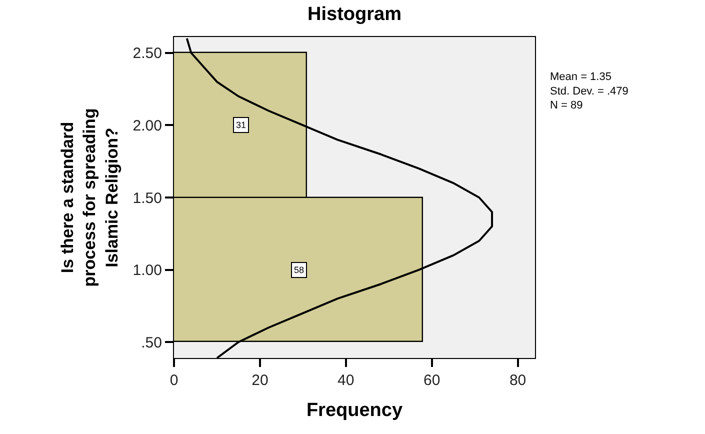 The width and height of the screenshot is (705, 434). Describe the element at coordinates (589, 91) in the screenshot. I see `text: Std. Dev. = .479` at that location.